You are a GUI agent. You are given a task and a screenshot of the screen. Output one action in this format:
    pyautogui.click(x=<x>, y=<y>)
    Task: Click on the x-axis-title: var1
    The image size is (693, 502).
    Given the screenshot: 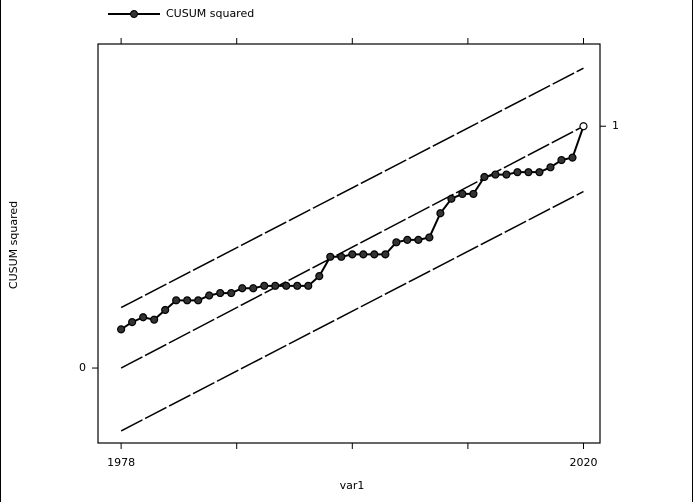 What is the action you would take?
    pyautogui.click(x=352, y=485)
    